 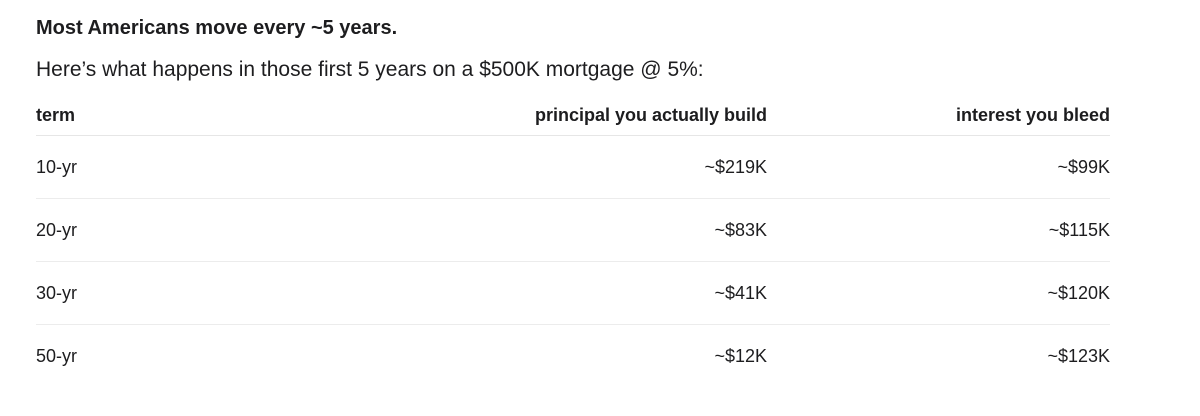 What do you see at coordinates (201, 167) in the screenshot?
I see `term-cell: 10-yr` at bounding box center [201, 167].